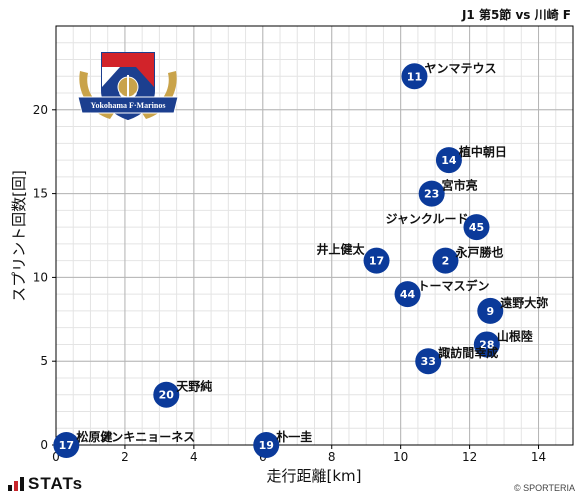 This screenshot has width=583, height=496. I want to click on y-tick-label: 20, so click(40, 110).